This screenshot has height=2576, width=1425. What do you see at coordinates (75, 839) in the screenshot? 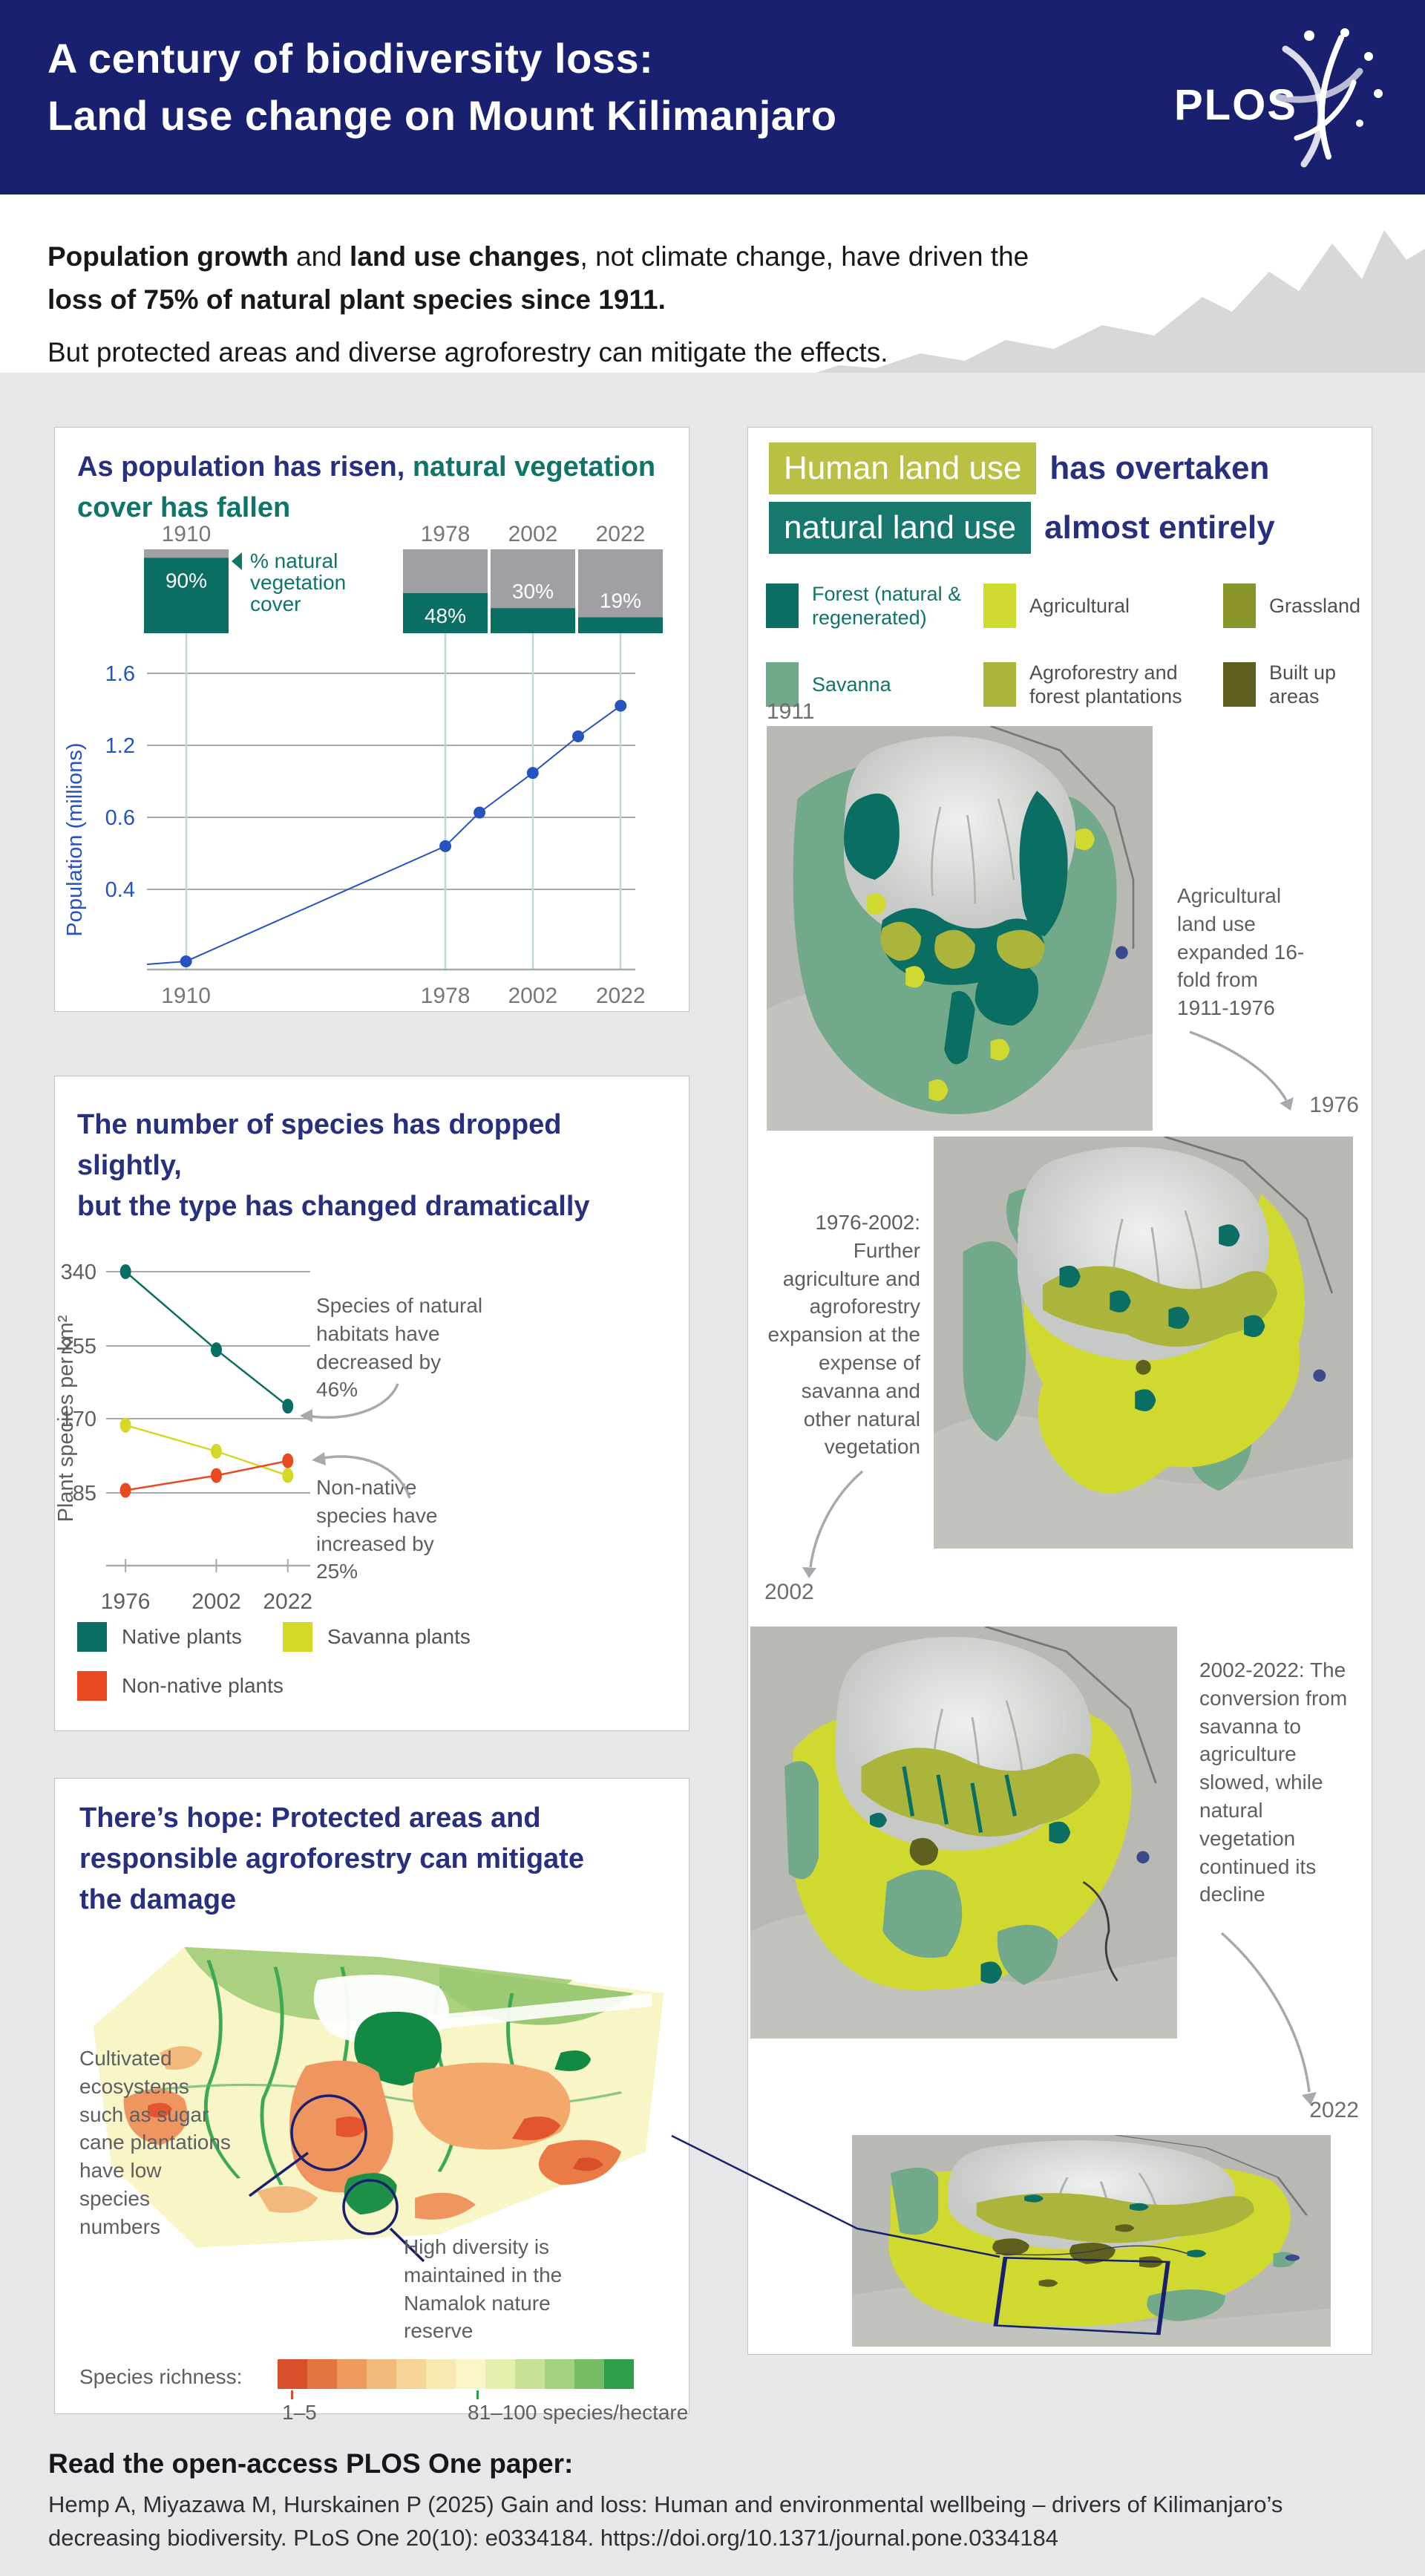
I see `y-axis-title: Population (millions)` at bounding box center [75, 839].